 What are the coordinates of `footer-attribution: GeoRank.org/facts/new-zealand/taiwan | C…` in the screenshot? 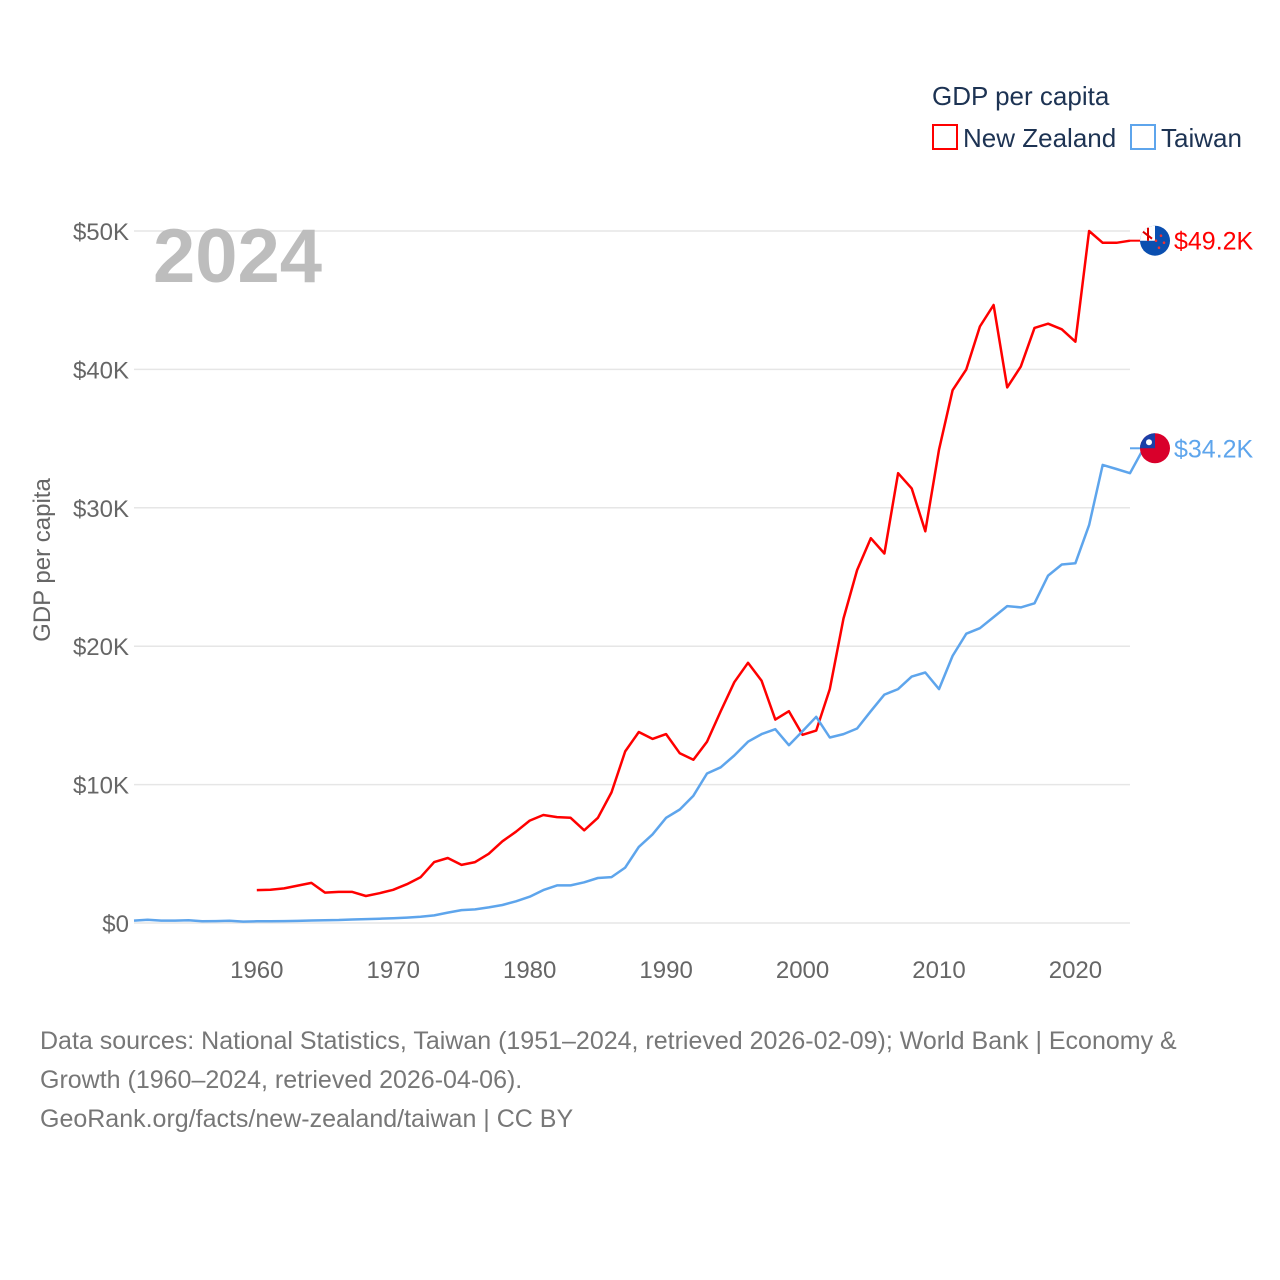 It's located at (307, 1119).